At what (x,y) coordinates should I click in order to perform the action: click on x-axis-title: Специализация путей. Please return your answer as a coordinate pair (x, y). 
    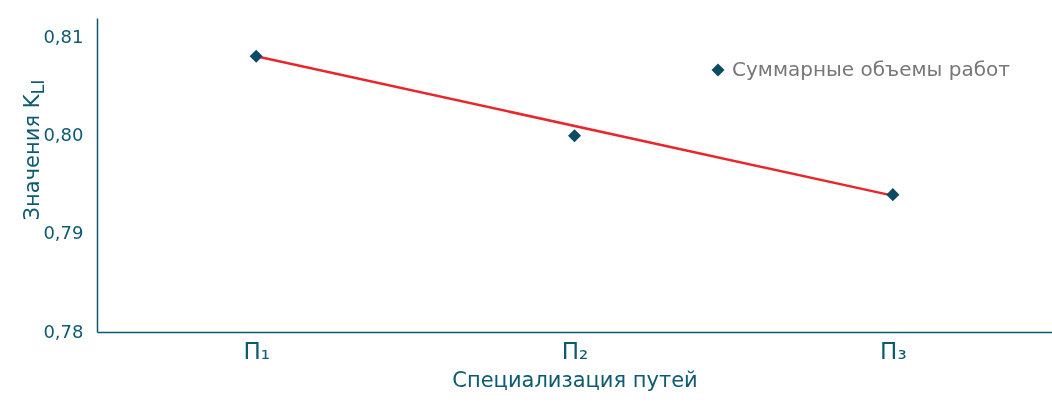
    Looking at the image, I should click on (575, 379).